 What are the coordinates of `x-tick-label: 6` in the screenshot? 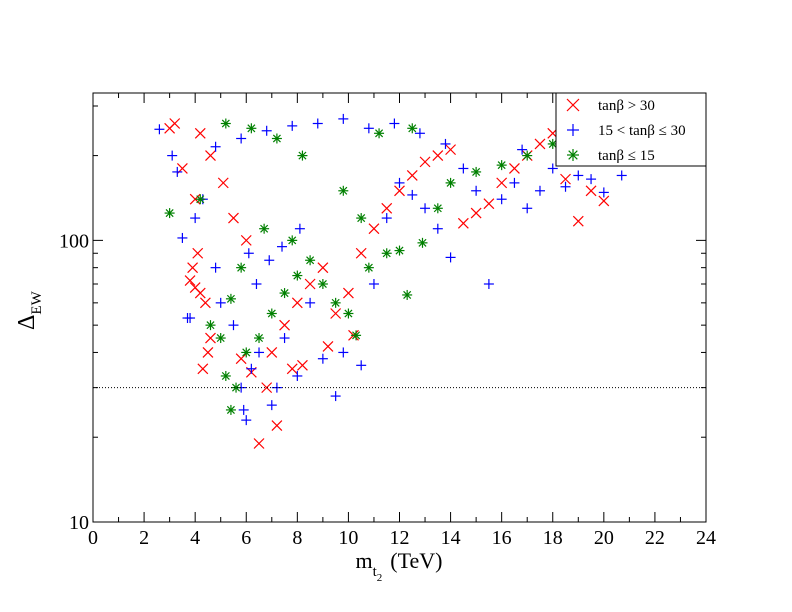 It's located at (246, 538).